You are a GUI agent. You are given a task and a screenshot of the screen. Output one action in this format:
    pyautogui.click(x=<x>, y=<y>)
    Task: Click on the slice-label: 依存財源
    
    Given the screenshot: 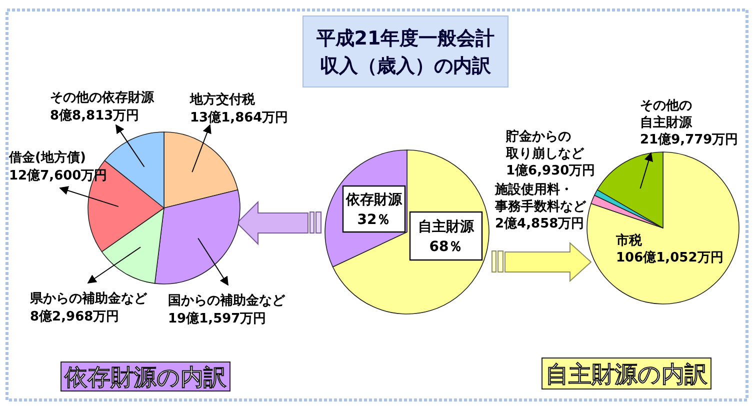 What is the action you would take?
    pyautogui.click(x=374, y=200)
    